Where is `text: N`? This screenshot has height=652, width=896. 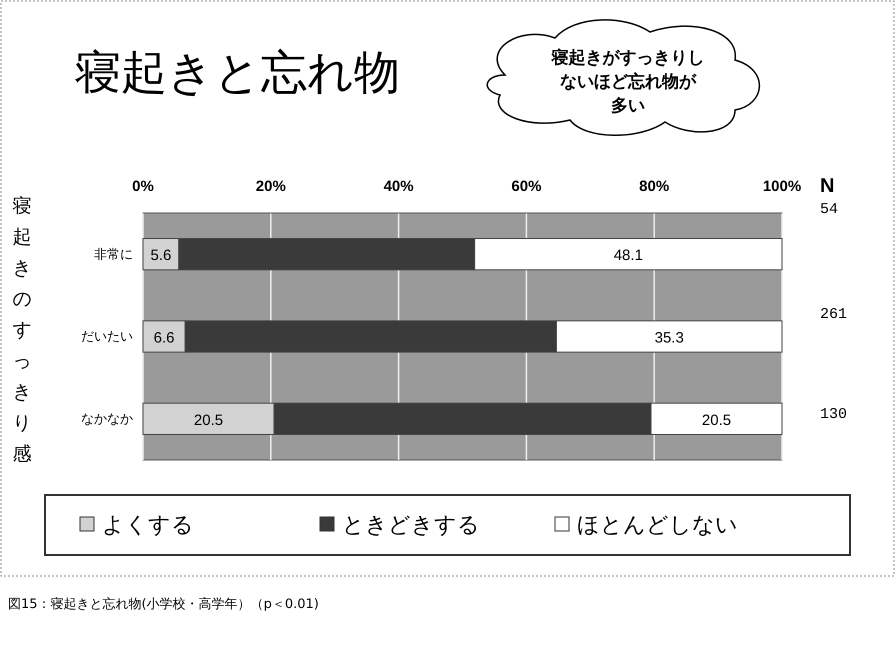 text: N is located at coordinates (827, 186).